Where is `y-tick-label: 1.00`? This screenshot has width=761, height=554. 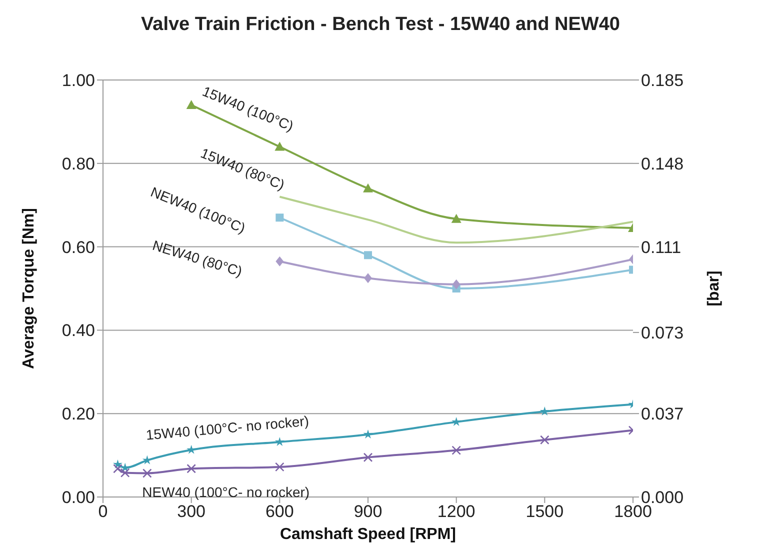 y-tick-label: 1.00 is located at coordinates (78, 80).